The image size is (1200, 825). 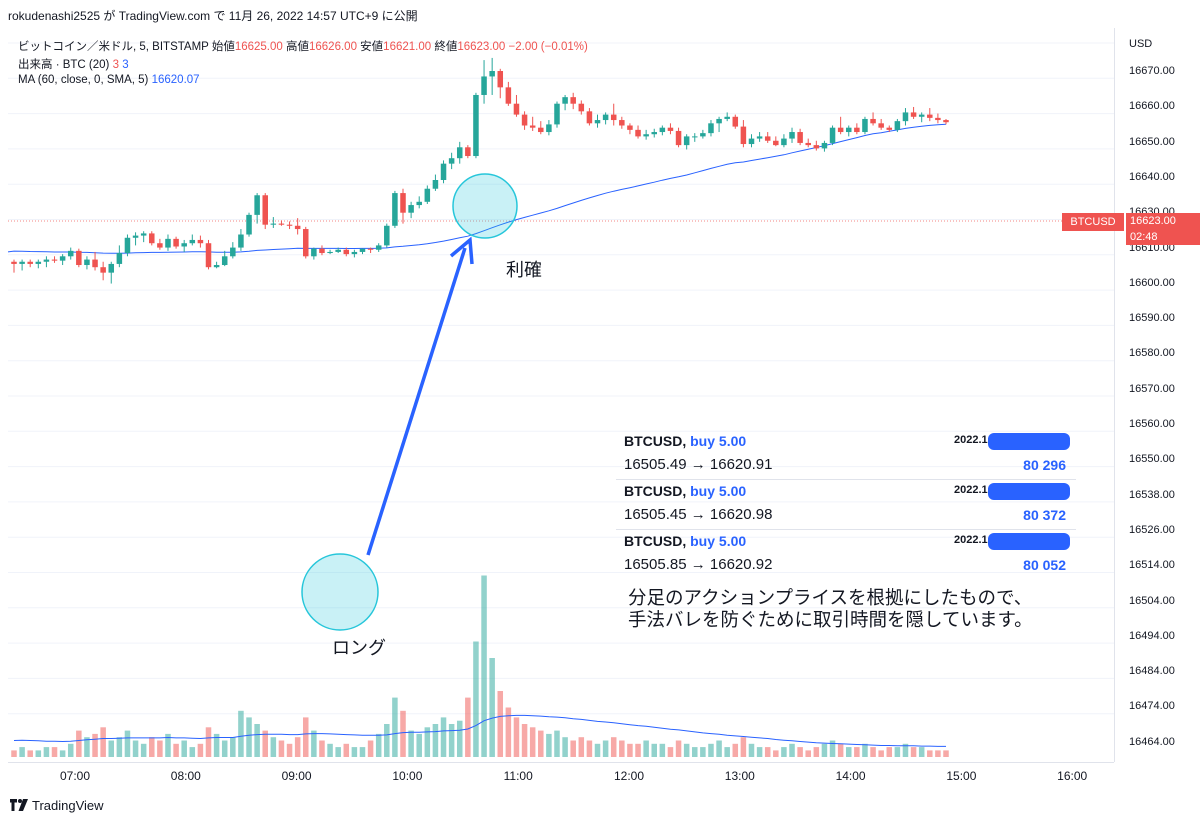 I want to click on currency-label: USD, so click(x=1141, y=44).